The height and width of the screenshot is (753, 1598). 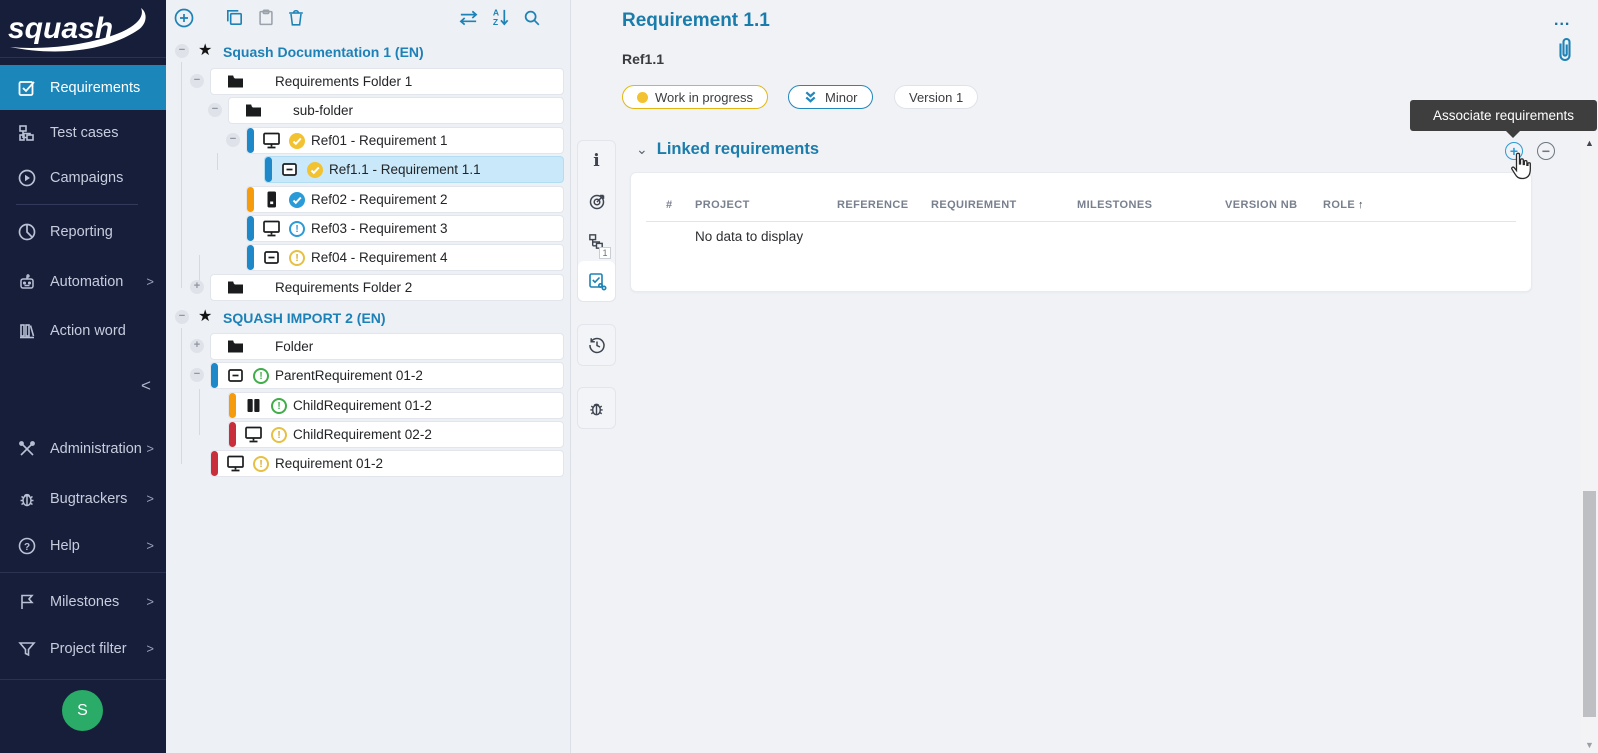 What do you see at coordinates (379, 228) in the screenshot?
I see `tree-node-label: Ref03 - Requirement 3` at bounding box center [379, 228].